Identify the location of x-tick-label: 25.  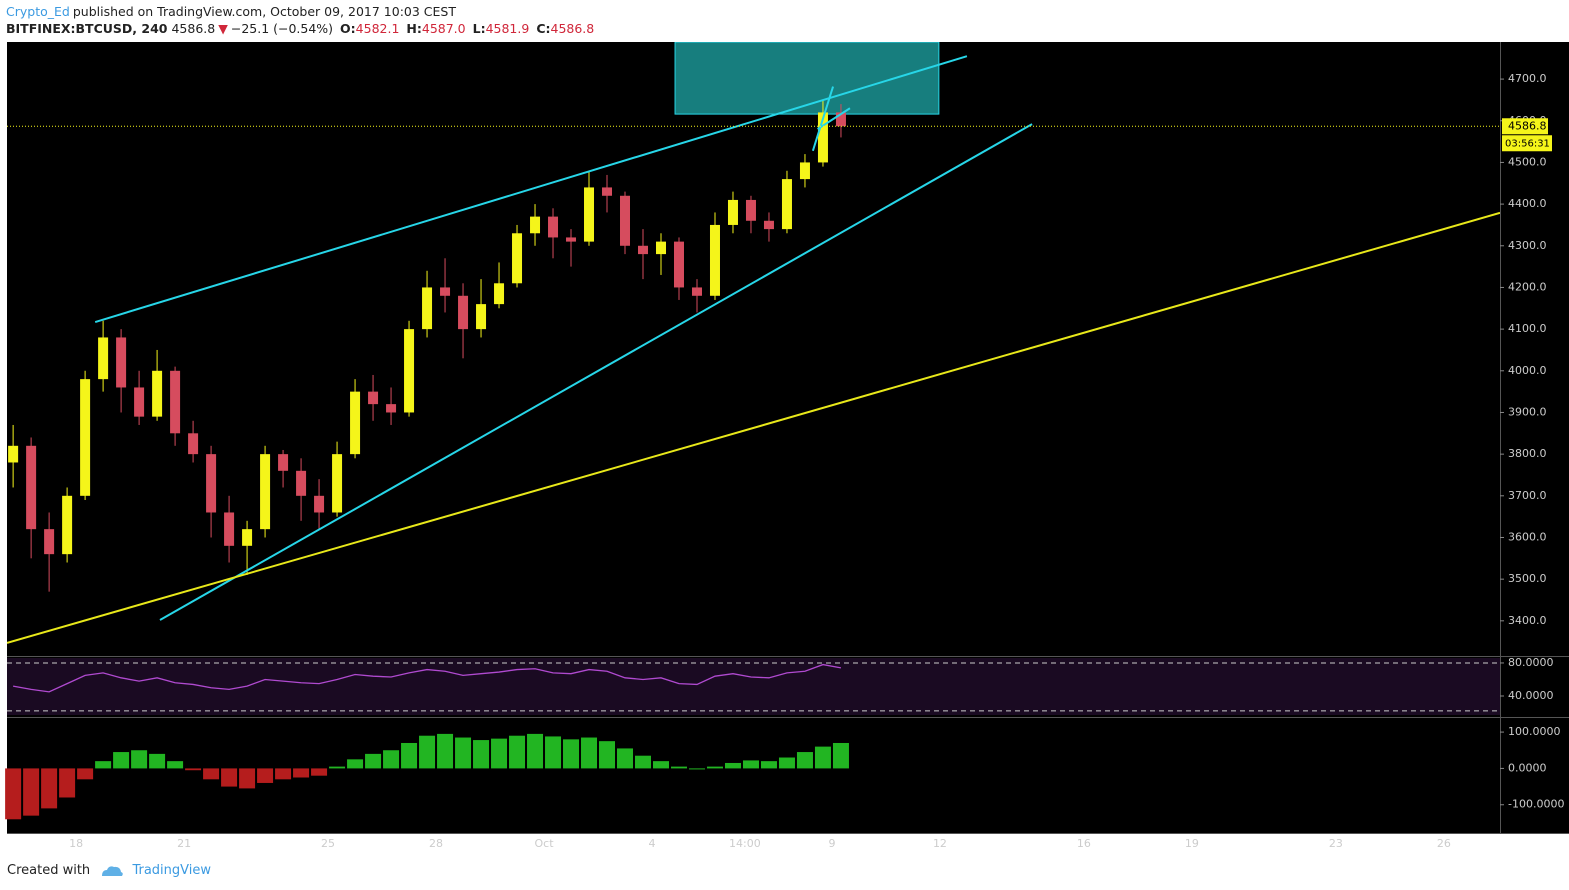
(328, 843).